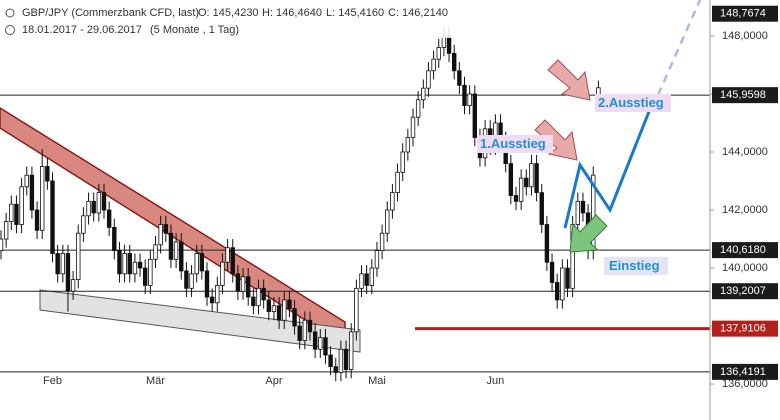  Describe the element at coordinates (745, 36) in the screenshot. I see `y-tick-label: 148,0000` at that location.